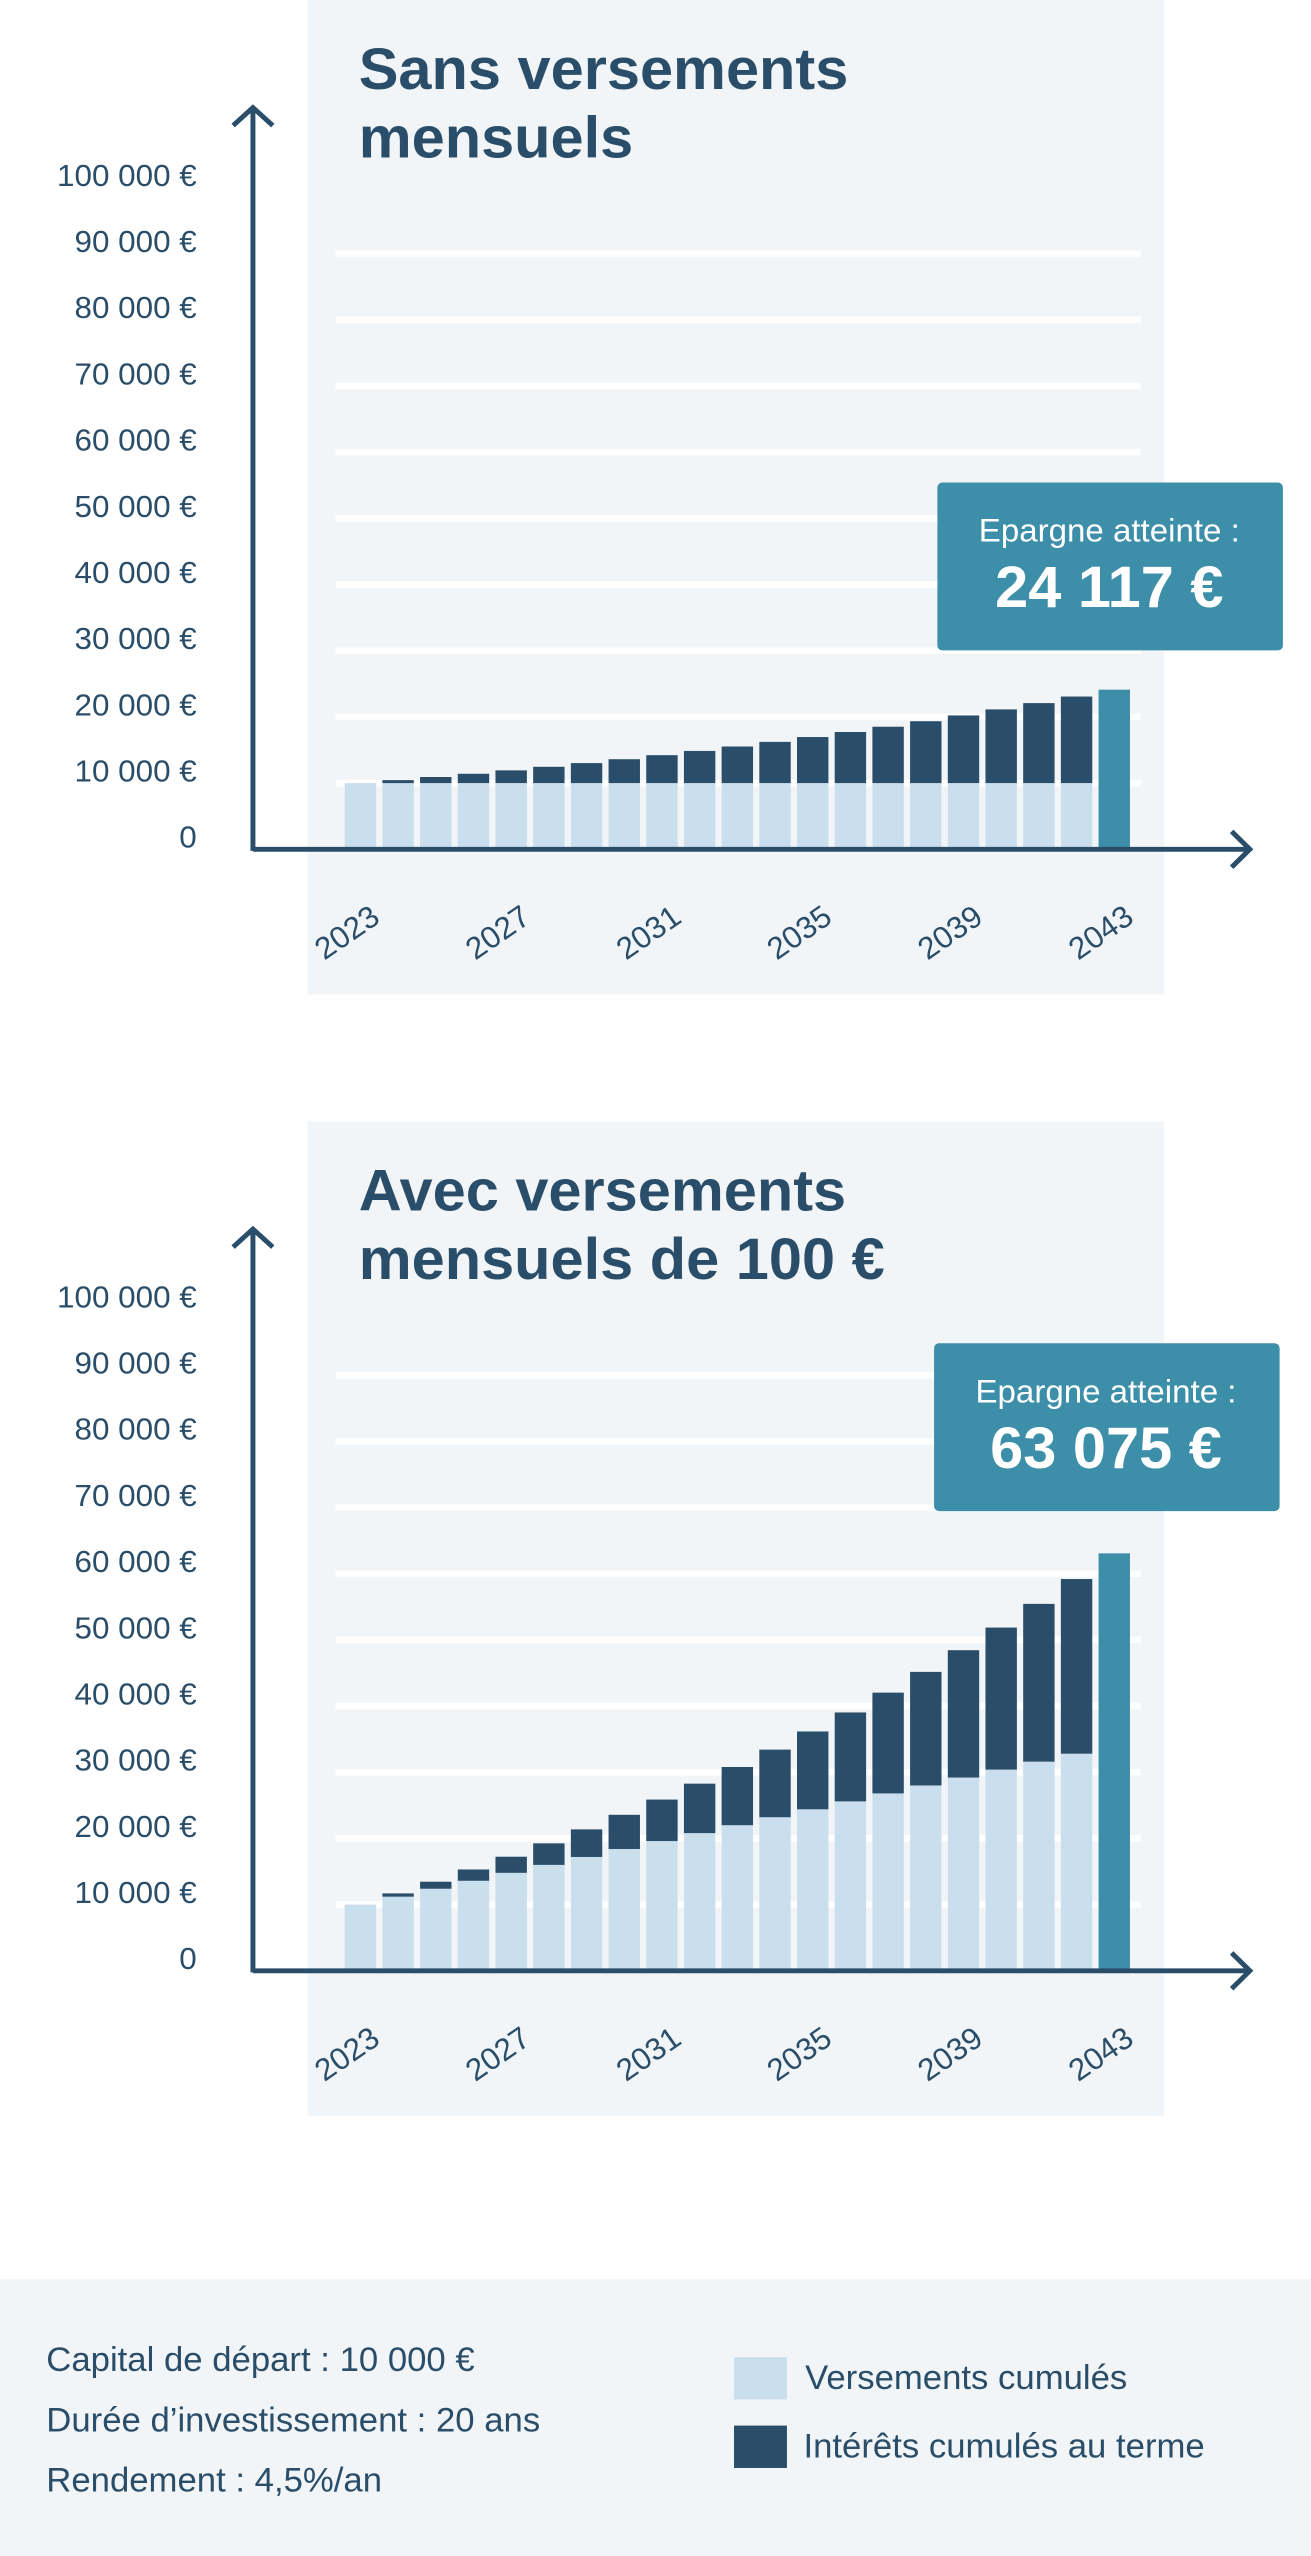 The width and height of the screenshot is (1311, 2556). What do you see at coordinates (135, 506) in the screenshot?
I see `y-tick-label: 50 000 €` at bounding box center [135, 506].